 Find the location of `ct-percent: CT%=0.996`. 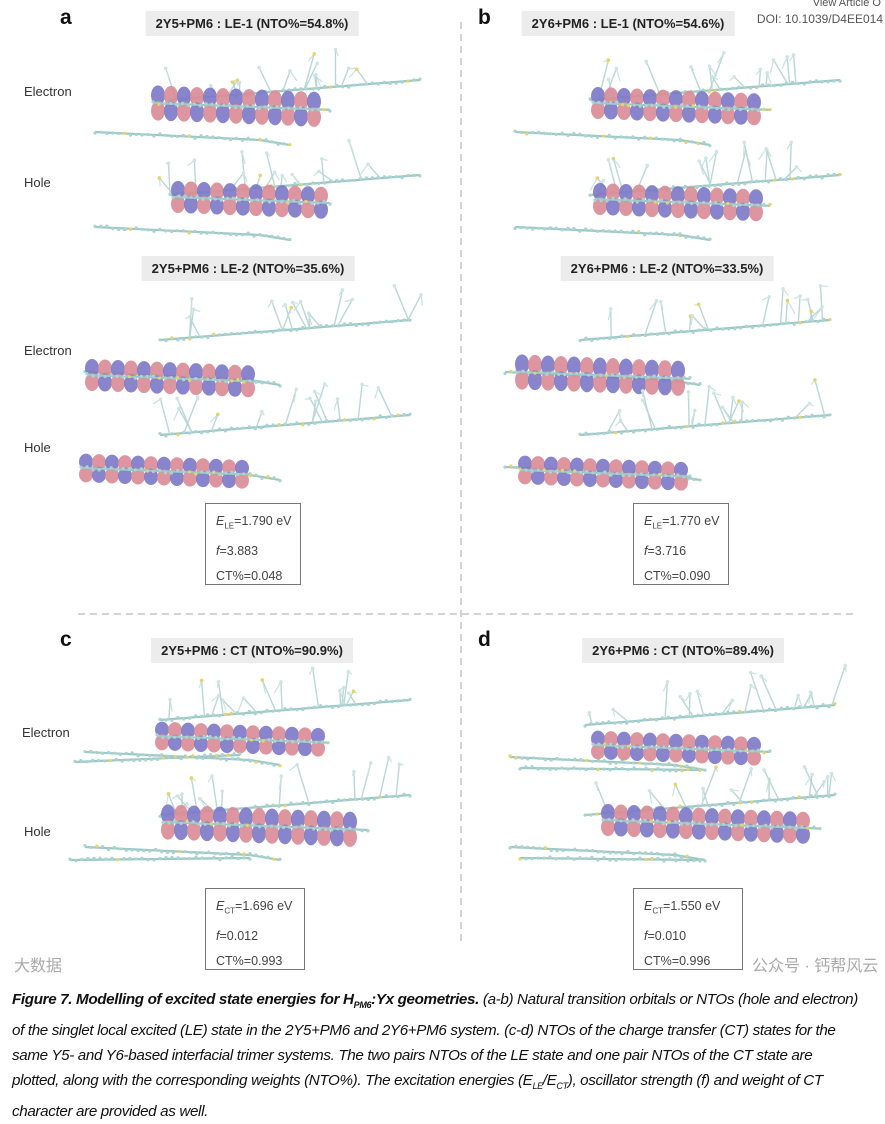

ct-percent: CT%=0.996 is located at coordinates (693, 961).